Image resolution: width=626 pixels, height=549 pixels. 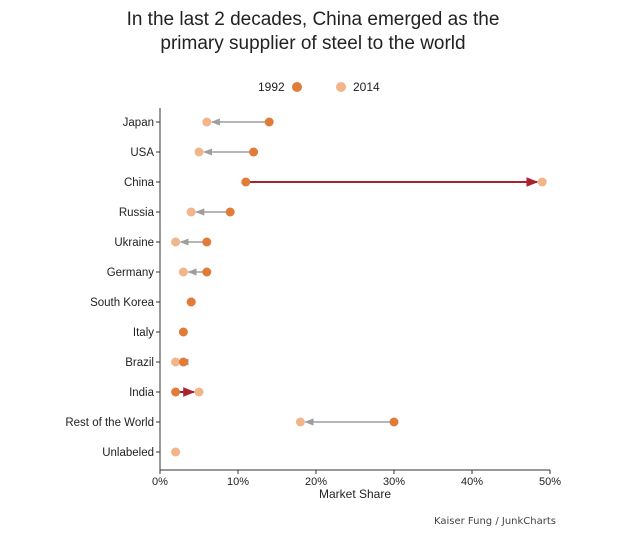 What do you see at coordinates (134, 243) in the screenshot?
I see `category-label: Ukraine` at bounding box center [134, 243].